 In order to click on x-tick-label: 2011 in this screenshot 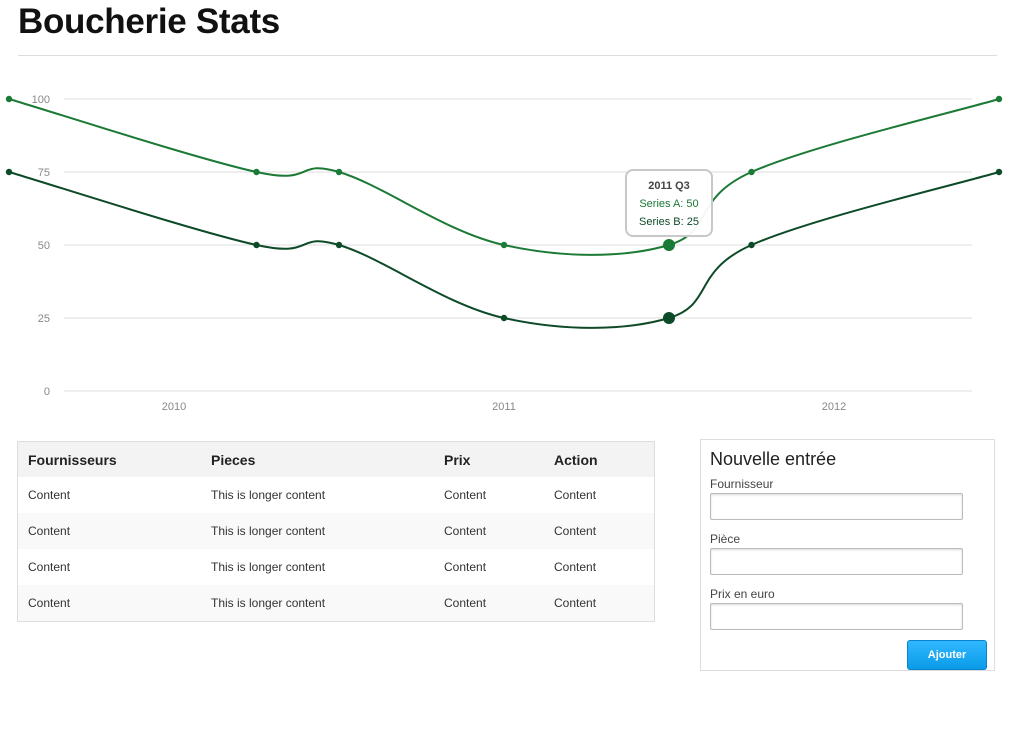, I will do `click(504, 407)`.